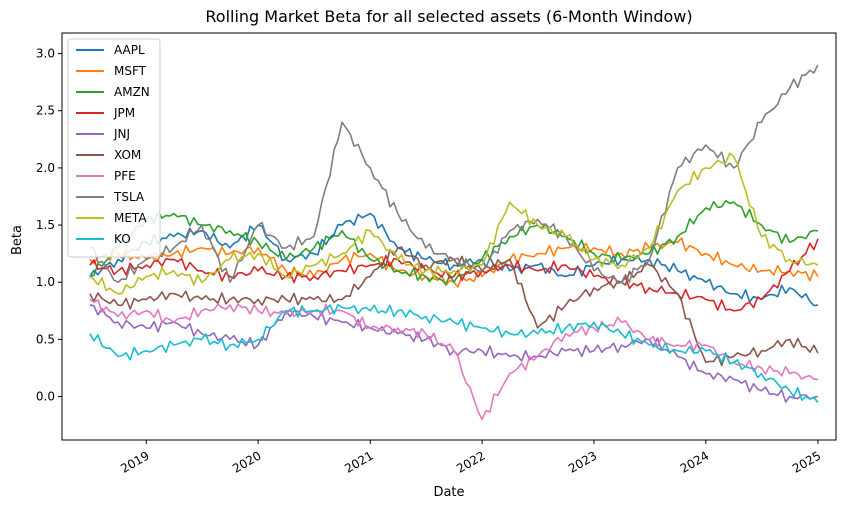 This screenshot has width=846, height=509. Describe the element at coordinates (45, 111) in the screenshot. I see `y-tick-label: 2.5` at that location.